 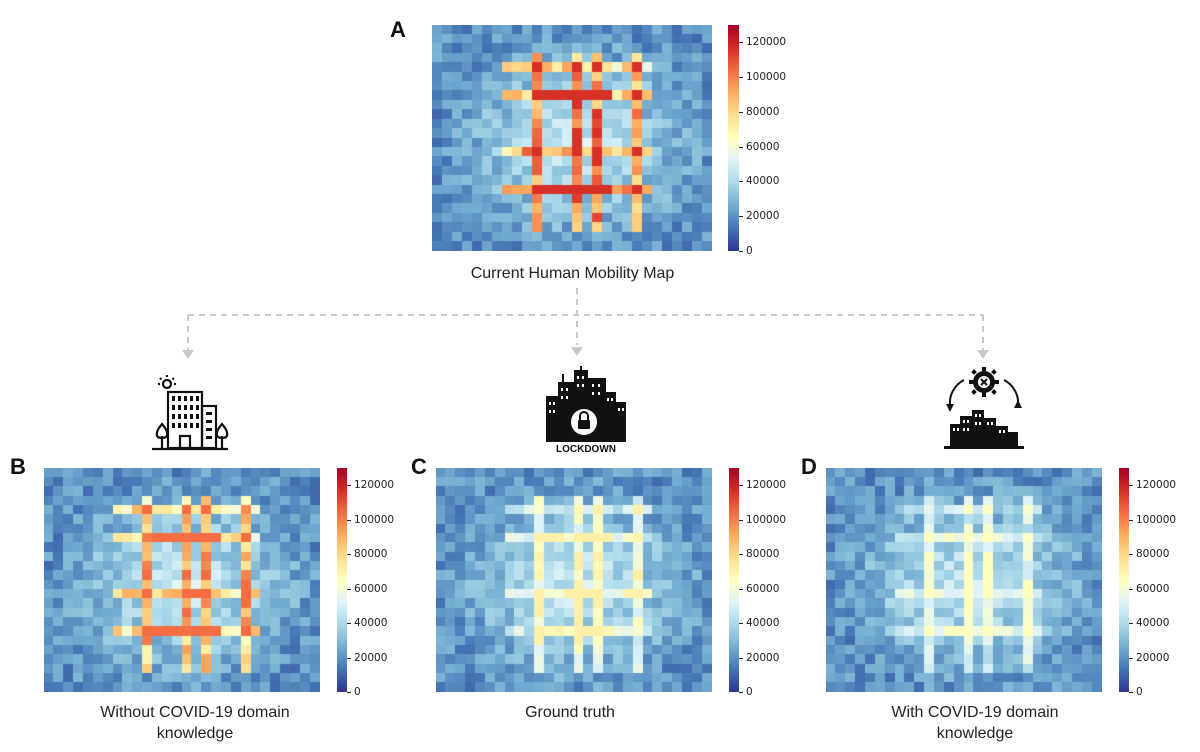 What do you see at coordinates (975, 733) in the screenshot?
I see `caption-d-line2: knowledge` at bounding box center [975, 733].